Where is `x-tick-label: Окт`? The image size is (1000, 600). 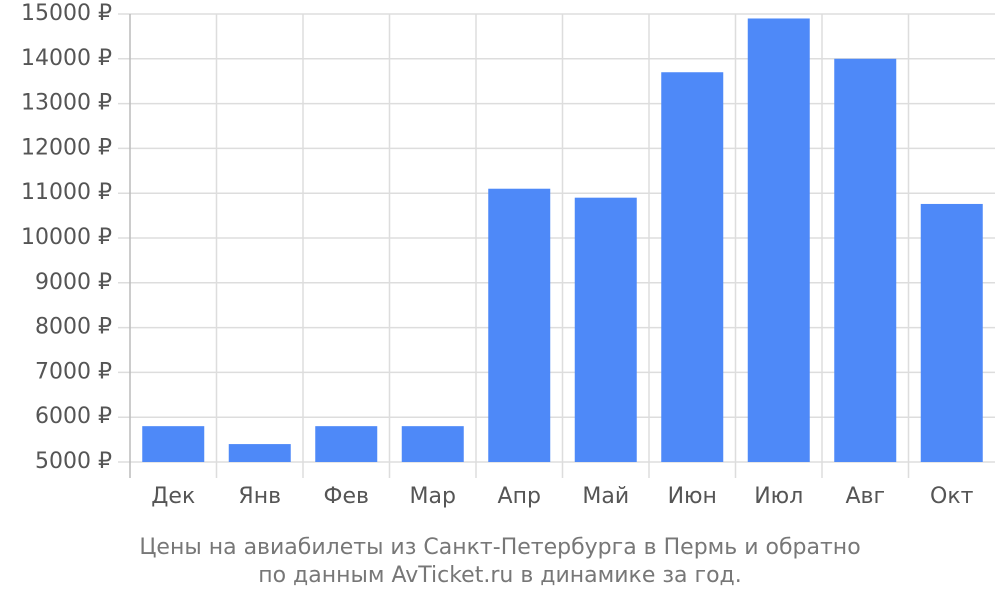
x-tick-label: Окт is located at coordinates (952, 496).